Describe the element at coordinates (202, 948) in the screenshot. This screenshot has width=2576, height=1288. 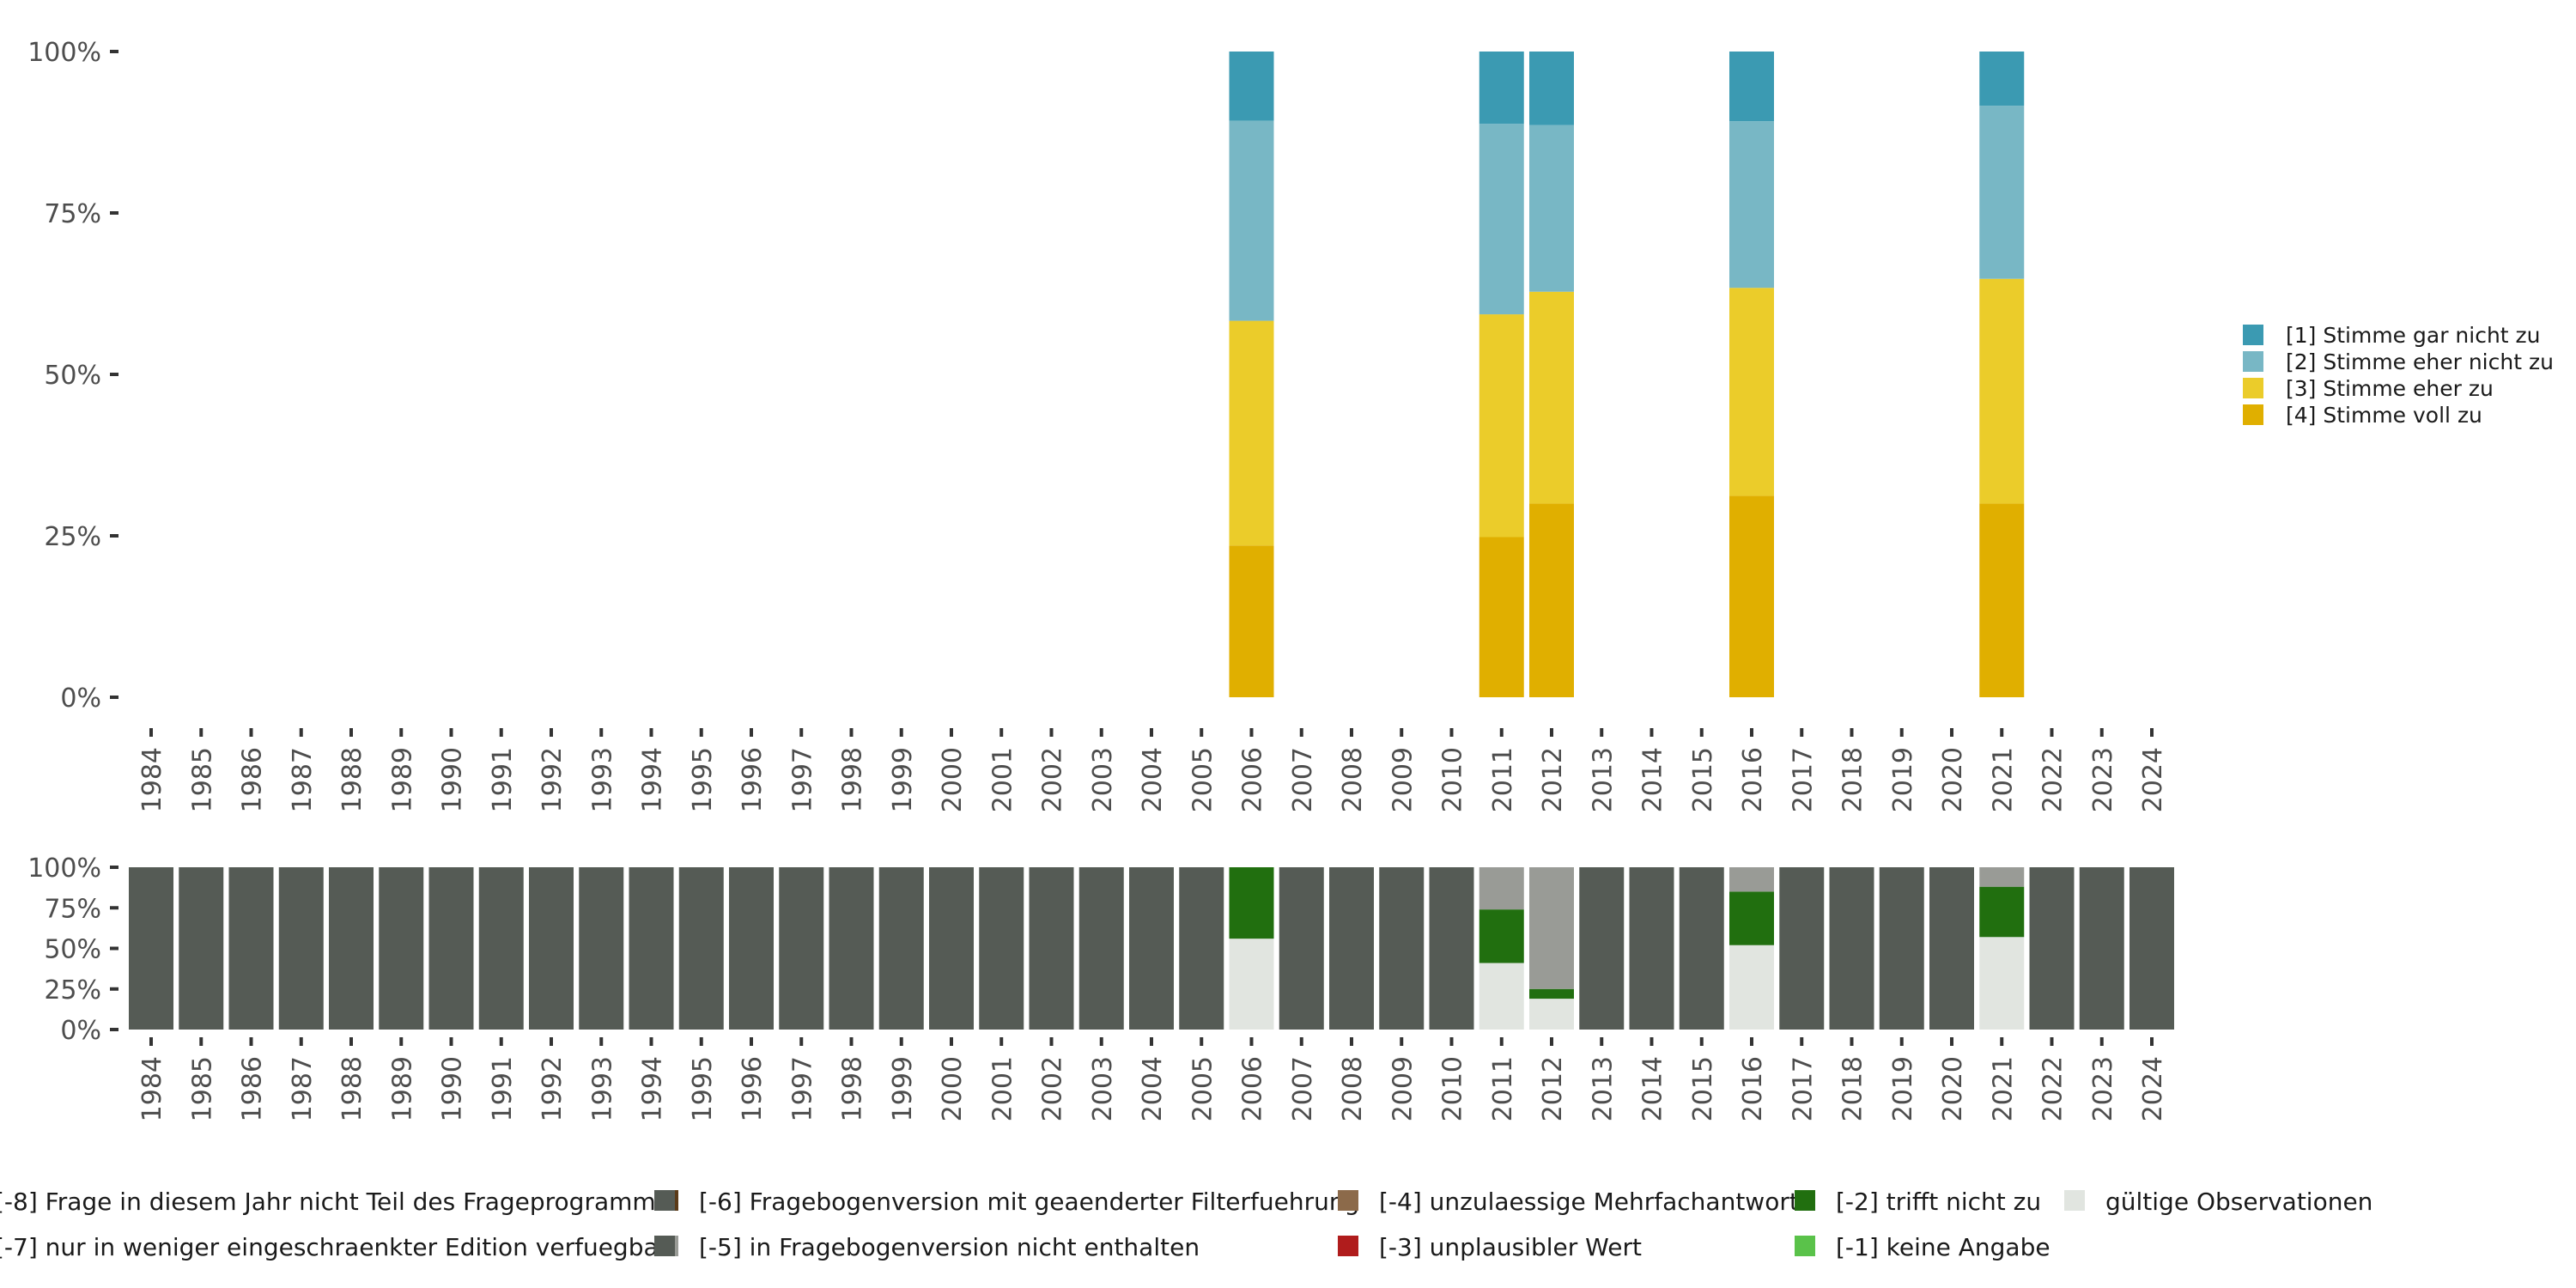
I see `bottom-bar-1985-8-frage-in-diesem-jahr-nicht-teil-des-frageprogramms` at that location.